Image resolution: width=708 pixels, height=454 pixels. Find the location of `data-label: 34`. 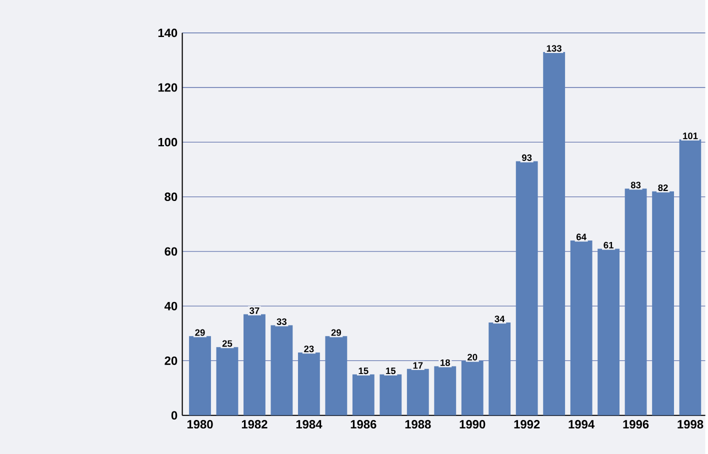

data-label: 34 is located at coordinates (499, 319).